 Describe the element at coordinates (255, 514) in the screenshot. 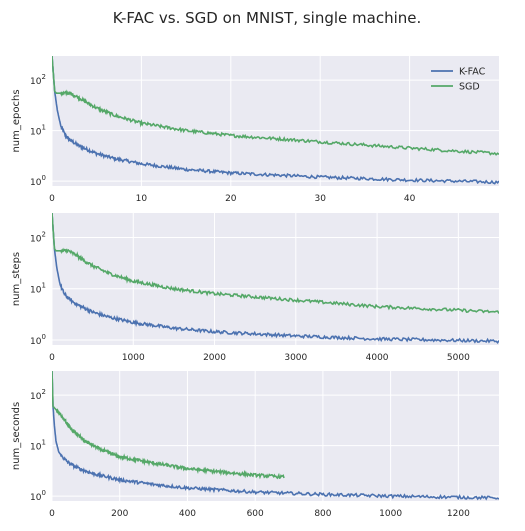

I see `x-tick-label: 600` at that location.